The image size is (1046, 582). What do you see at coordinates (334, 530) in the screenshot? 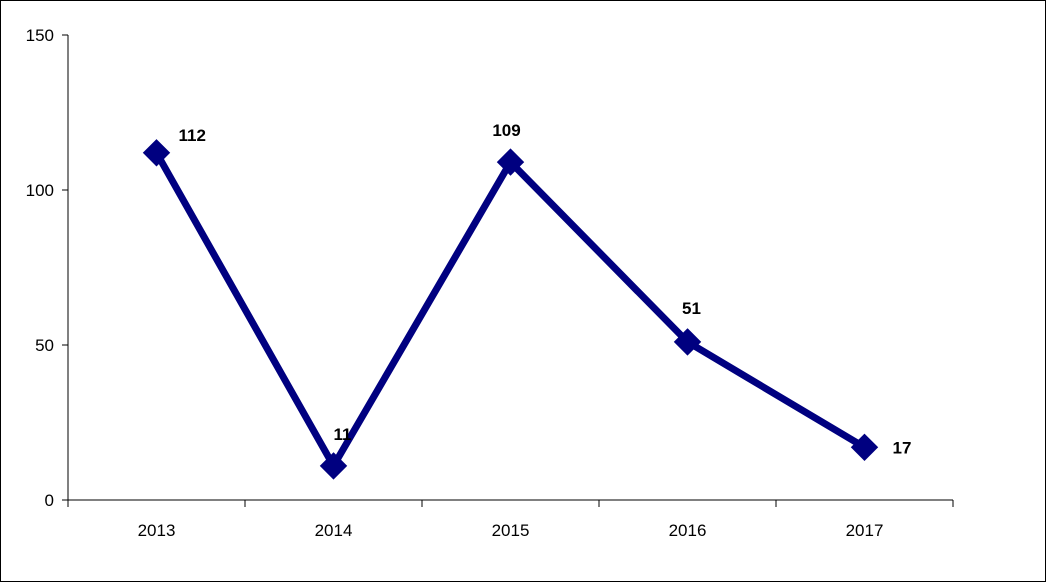
I see `x-tick-label: 2014` at bounding box center [334, 530].